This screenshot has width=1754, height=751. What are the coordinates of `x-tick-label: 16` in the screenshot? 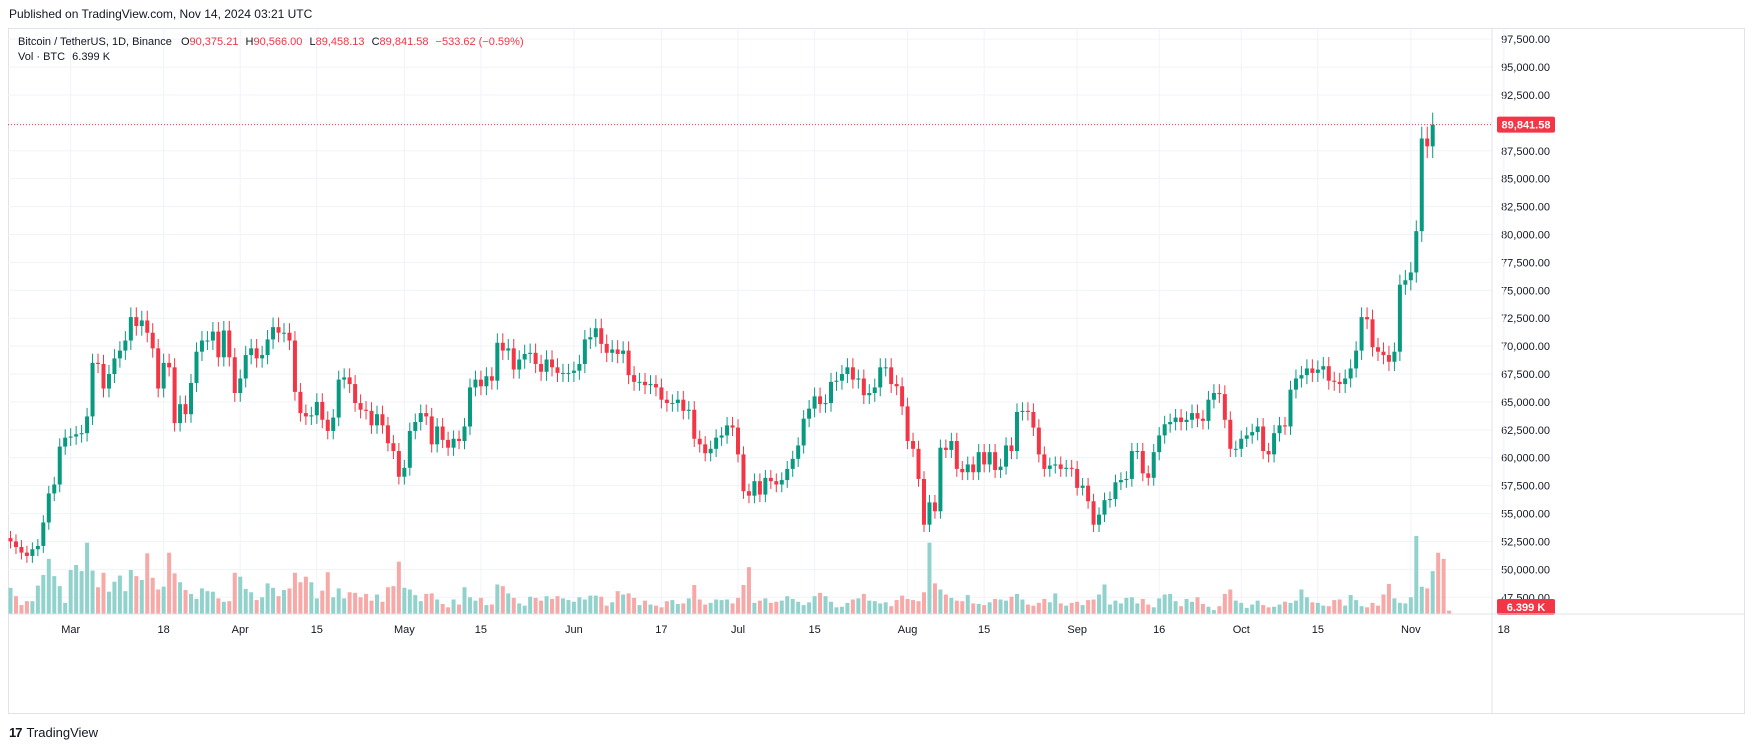 It's located at (1159, 630).